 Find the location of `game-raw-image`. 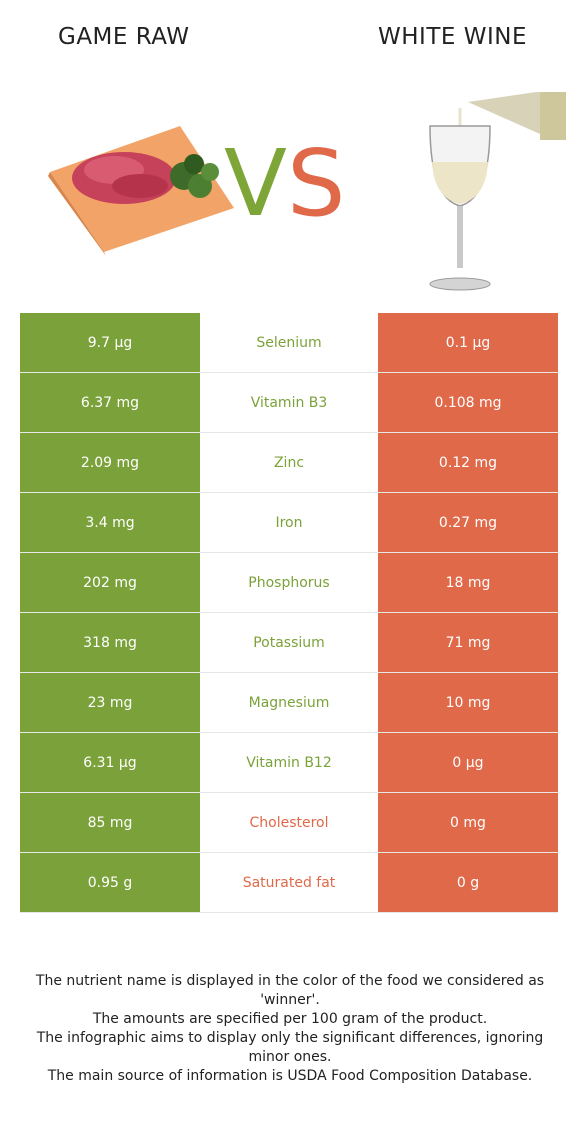

game-raw-image is located at coordinates (141, 191).